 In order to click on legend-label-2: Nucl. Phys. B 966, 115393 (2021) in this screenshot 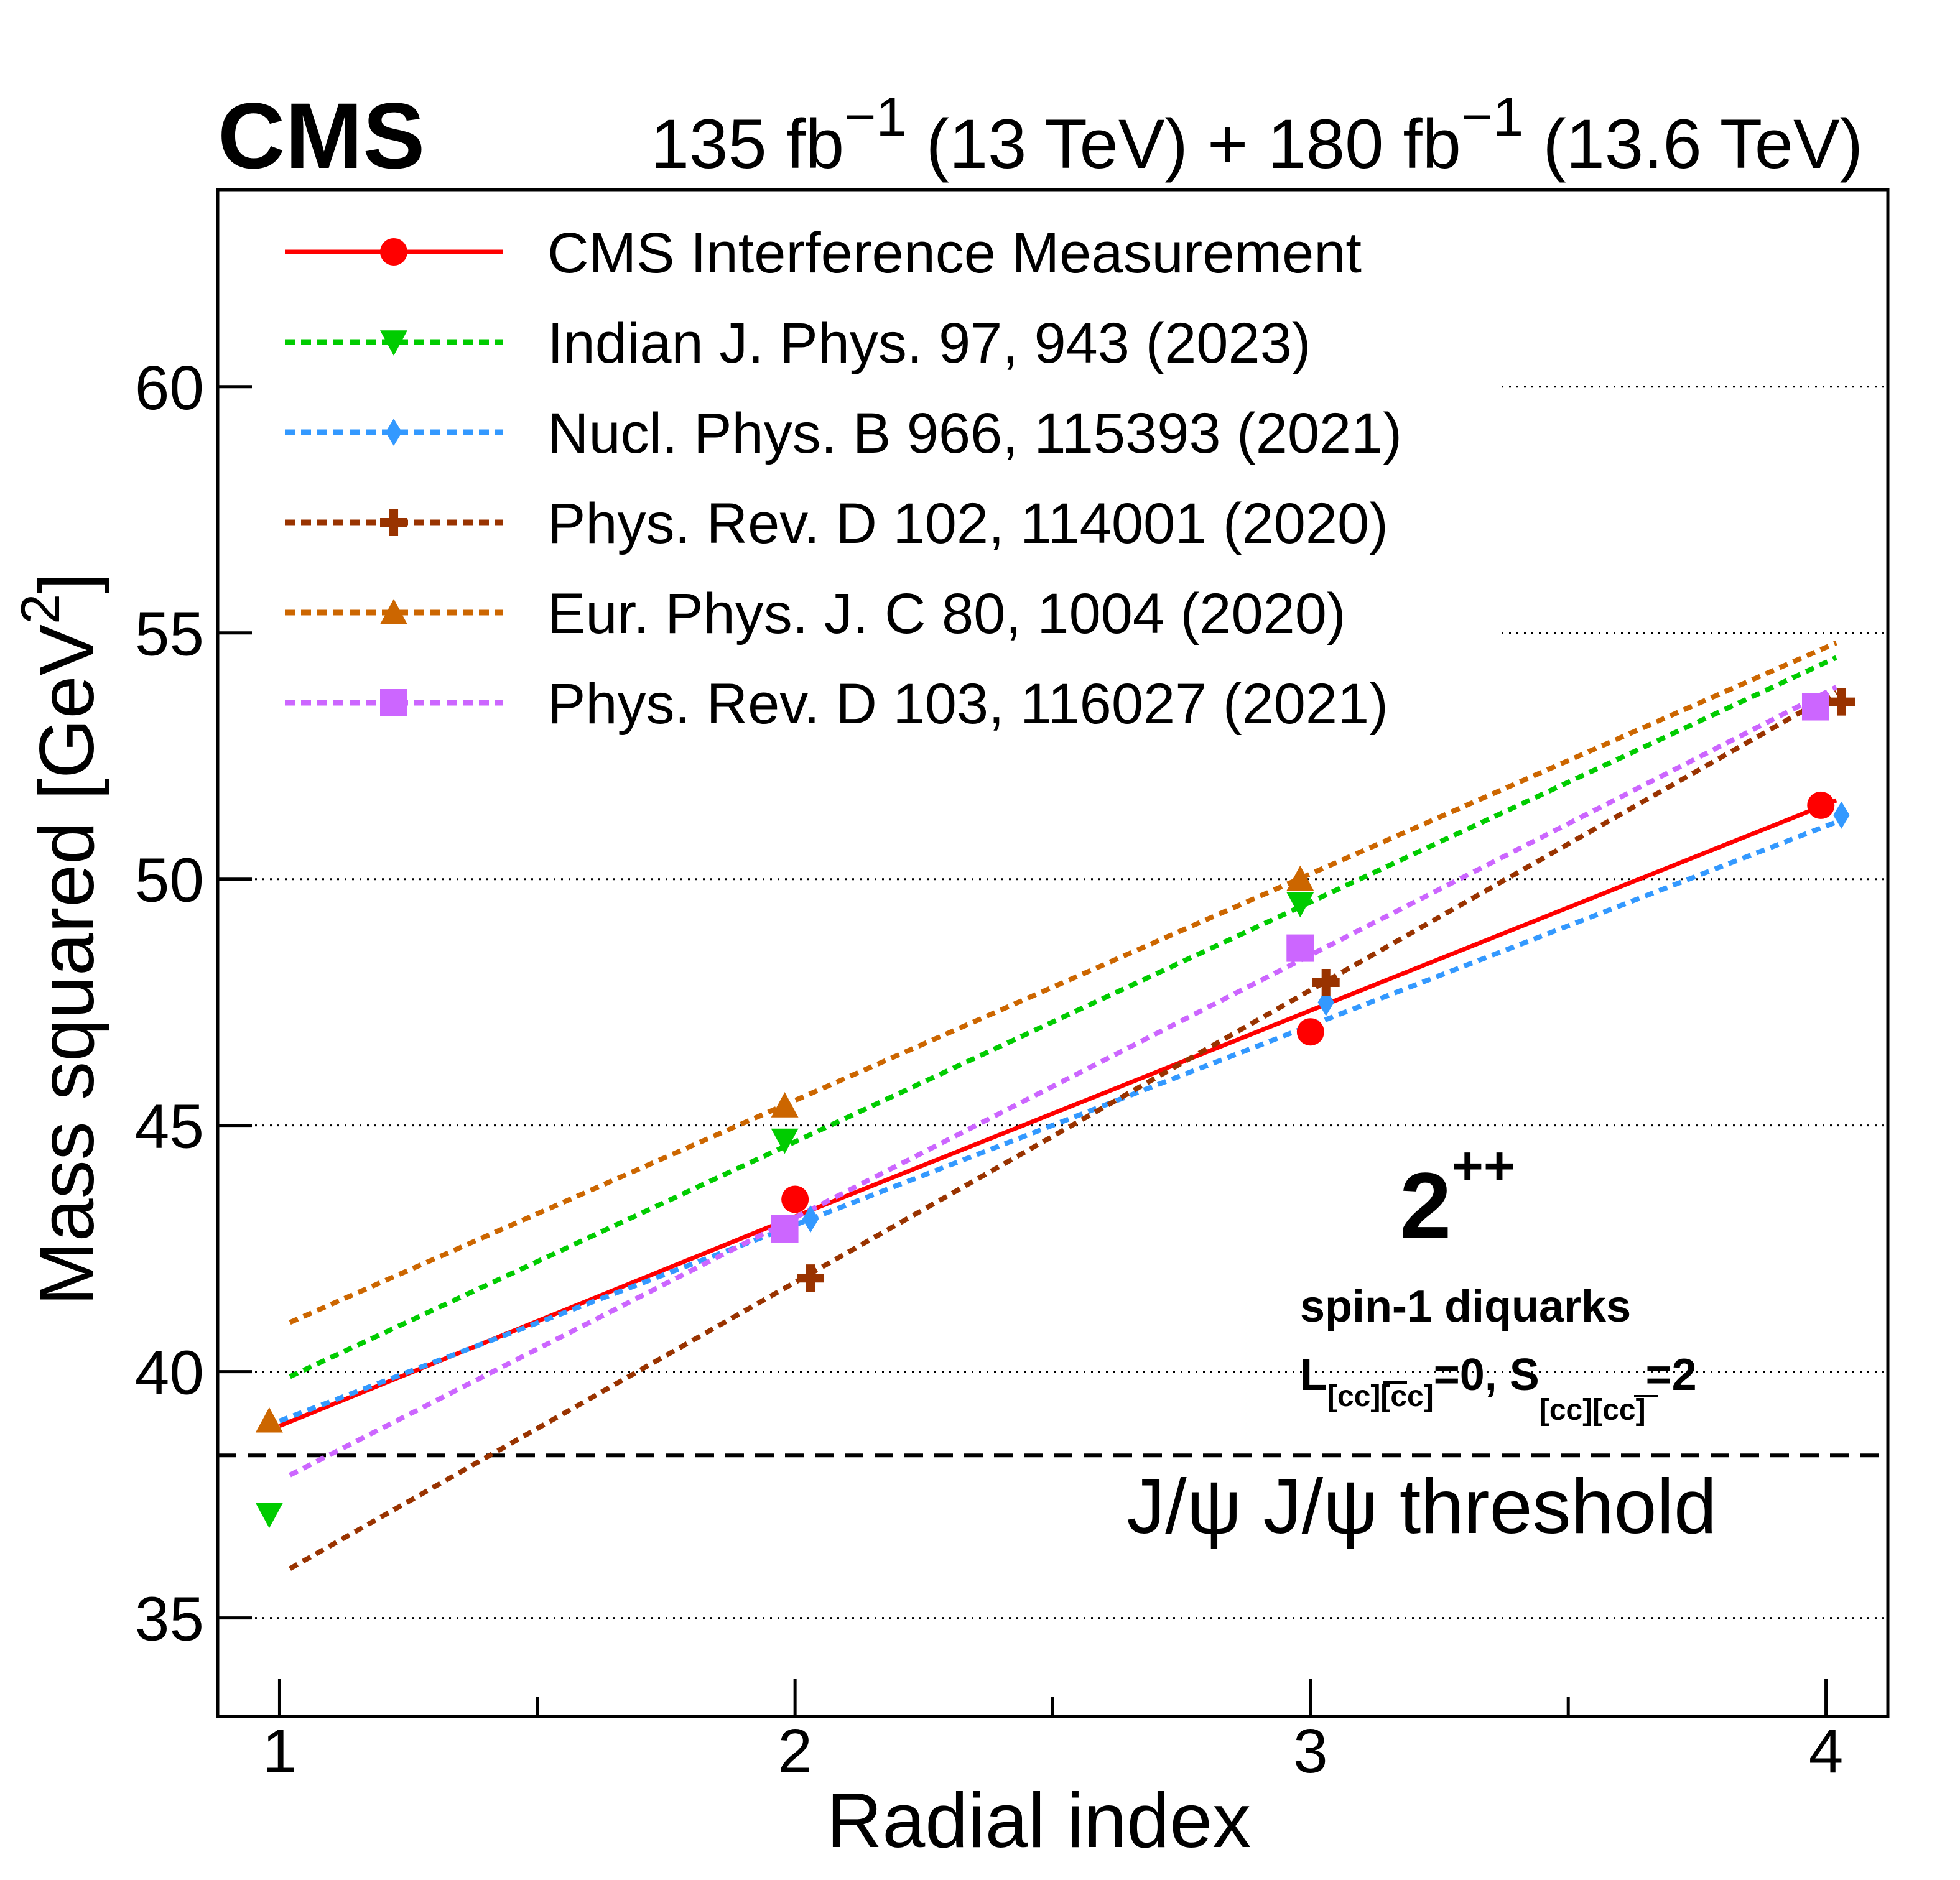, I will do `click(974, 433)`.